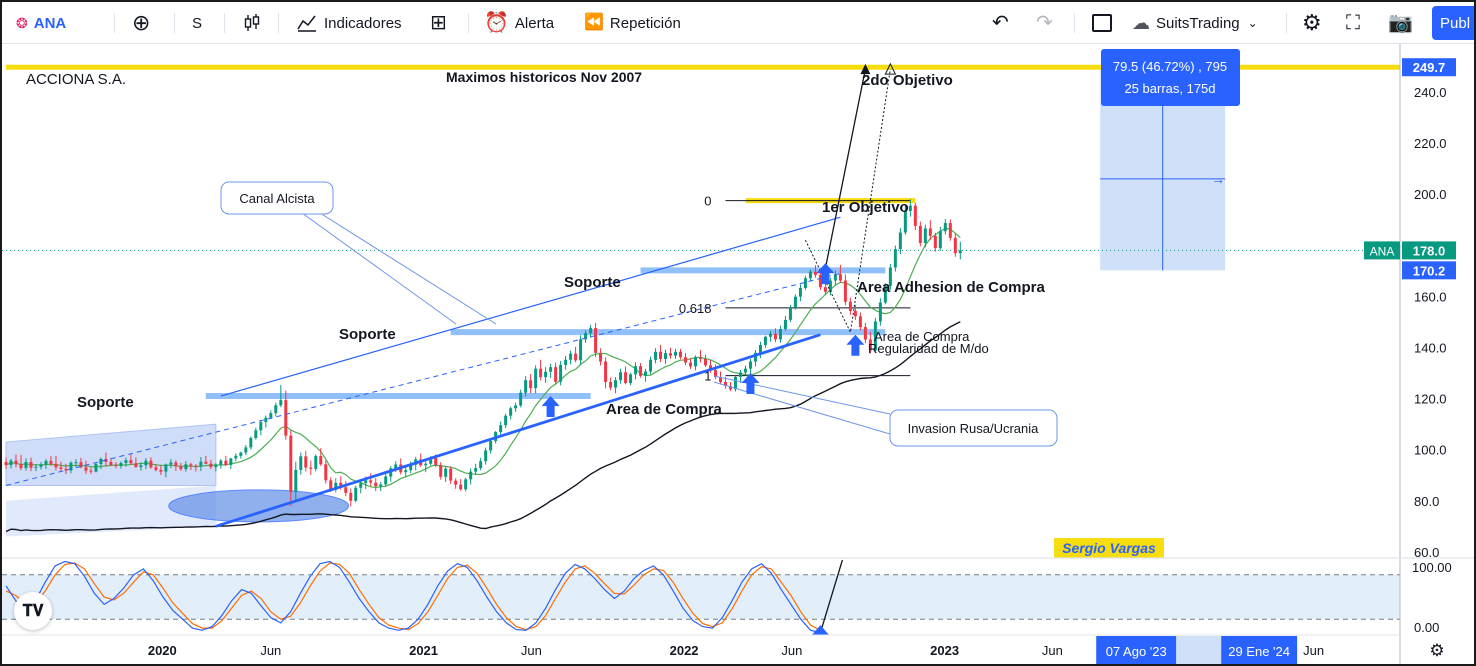 Image resolution: width=1476 pixels, height=666 pixels. What do you see at coordinates (41, 23) in the screenshot?
I see `symbol-search-button: ❂ ANA` at bounding box center [41, 23].